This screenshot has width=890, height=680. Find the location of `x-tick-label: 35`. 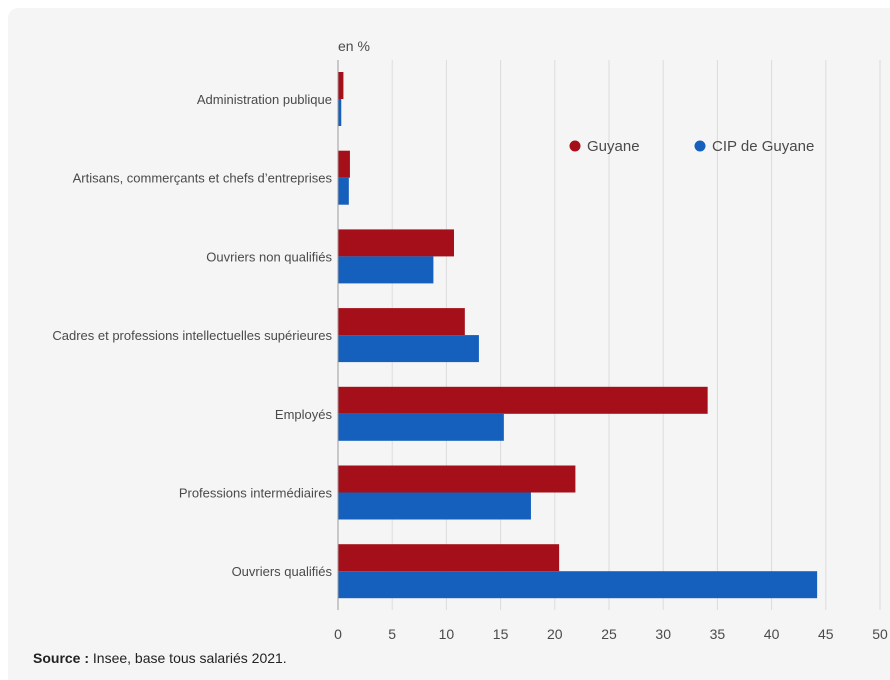

x-tick-label: 35 is located at coordinates (718, 634).